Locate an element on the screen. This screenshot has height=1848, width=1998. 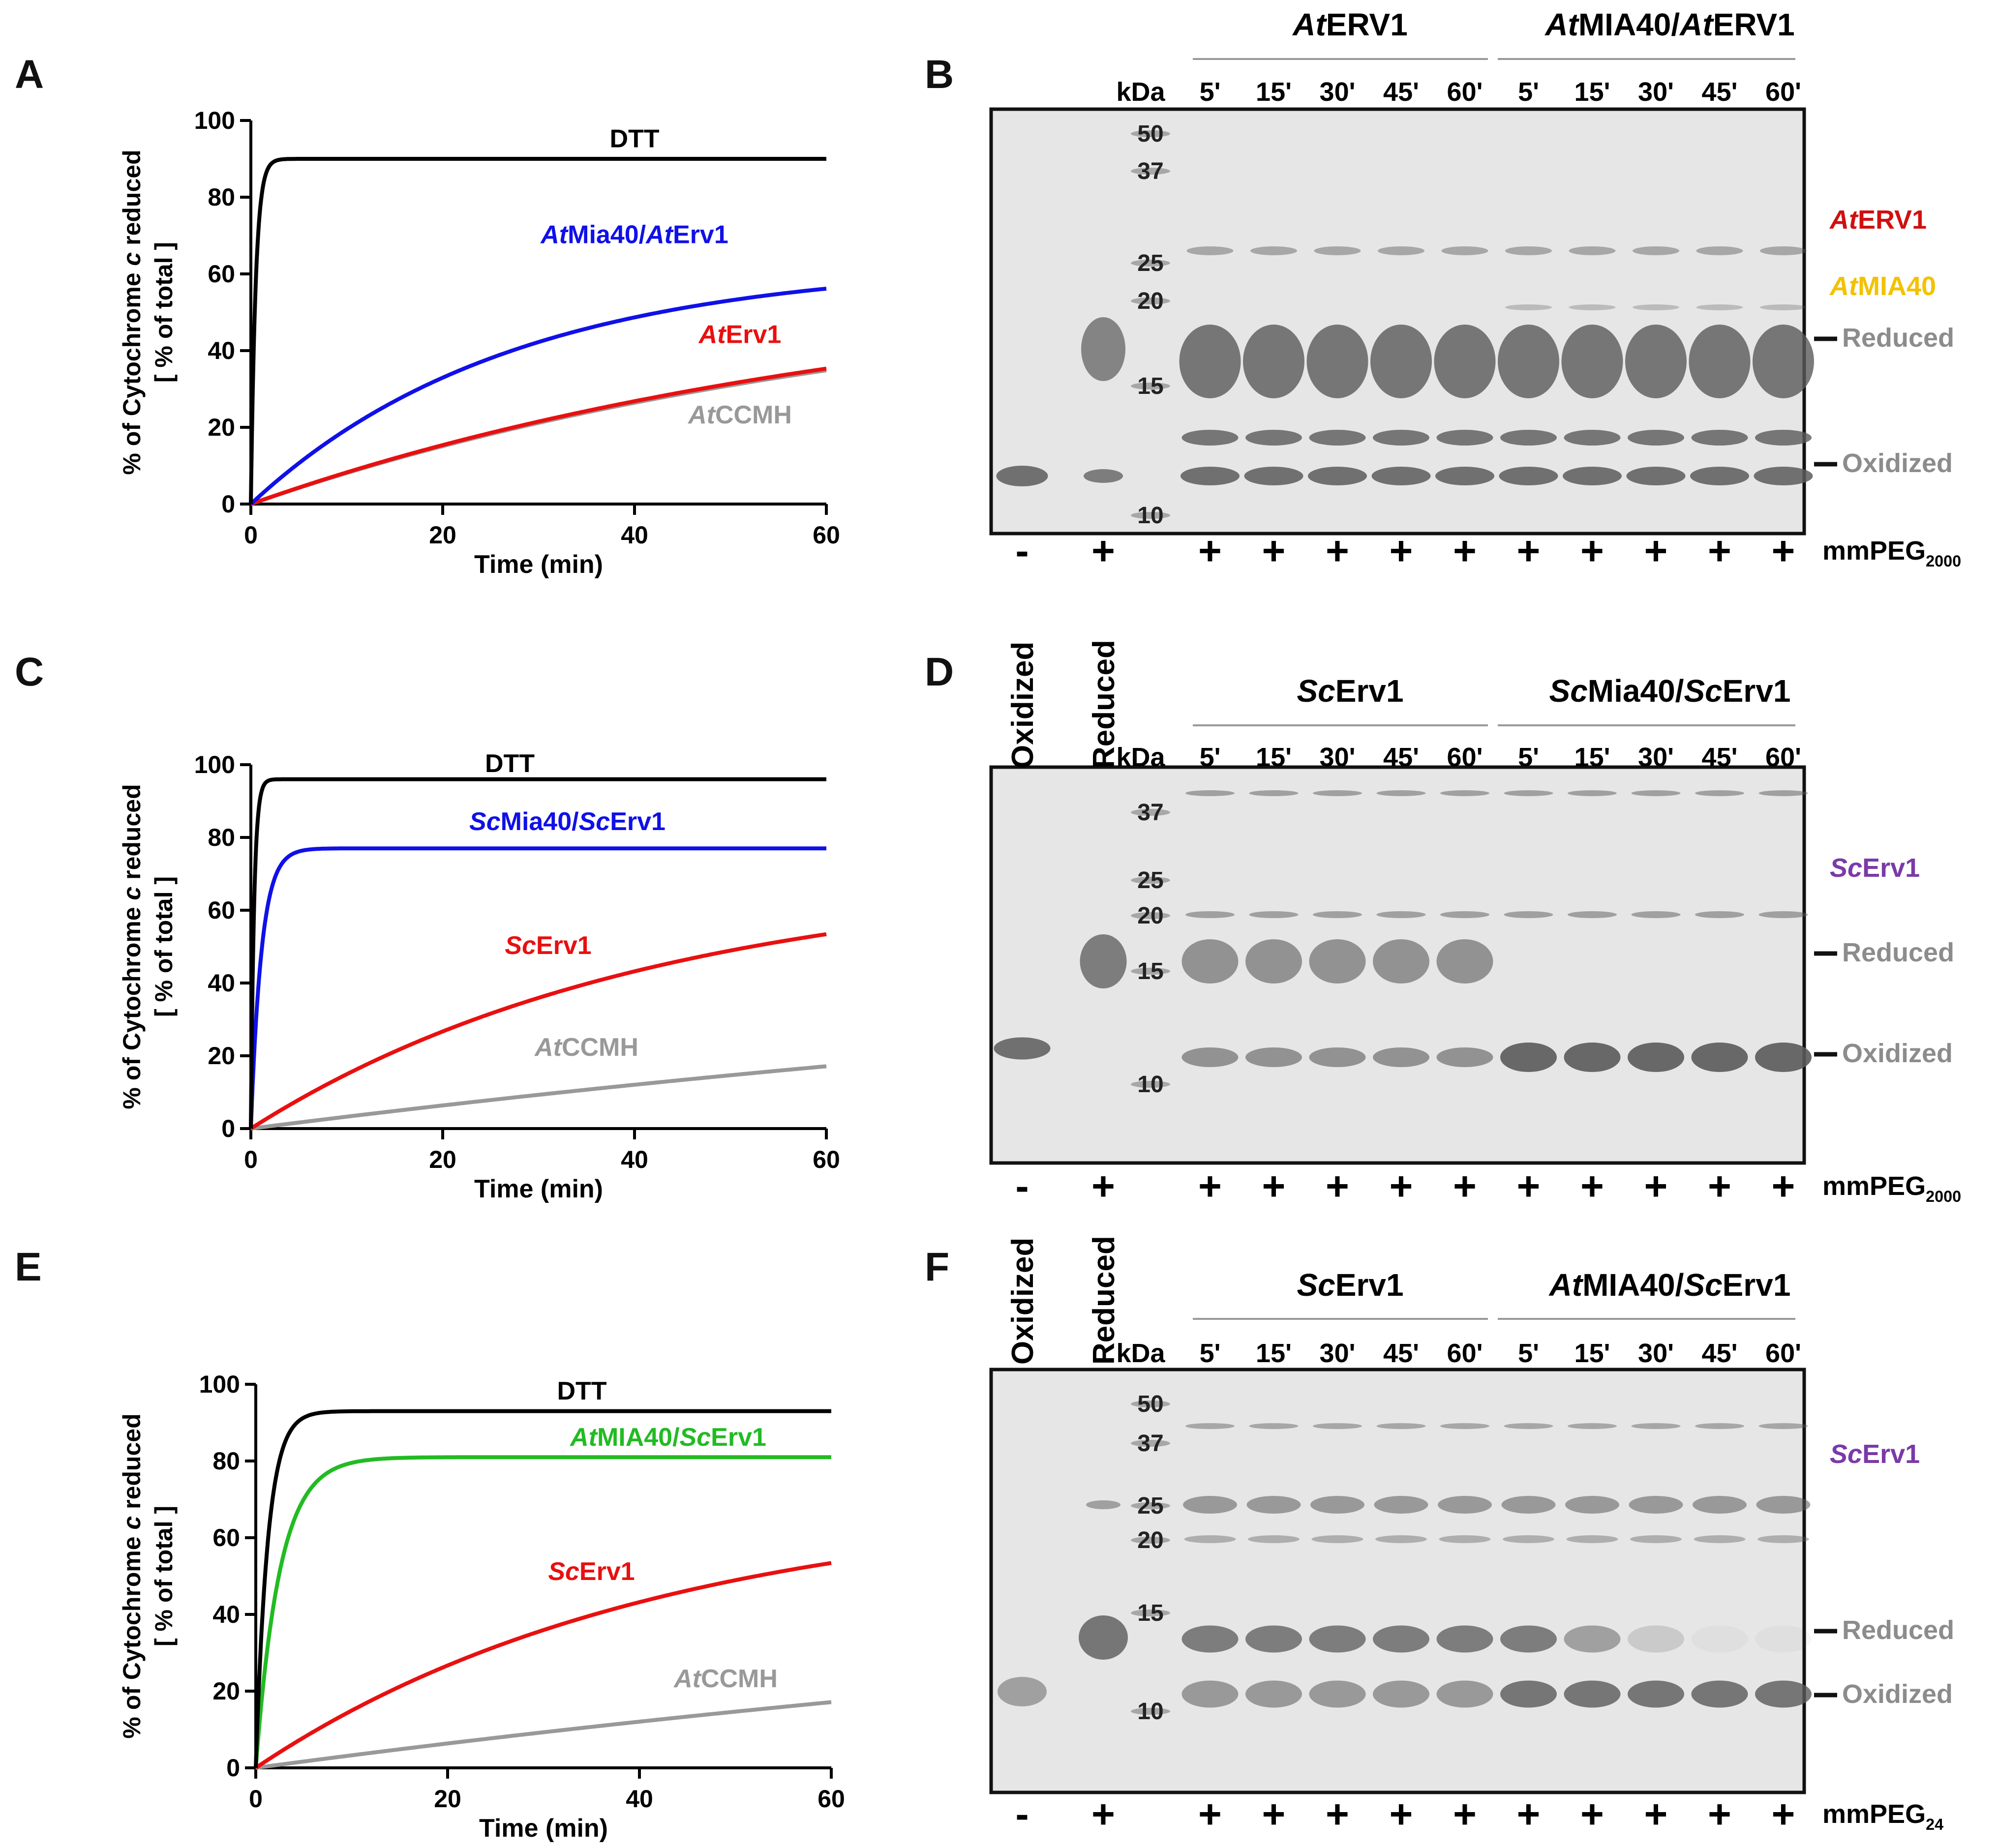
right-label-reduced: Reduced is located at coordinates (1898, 1630).